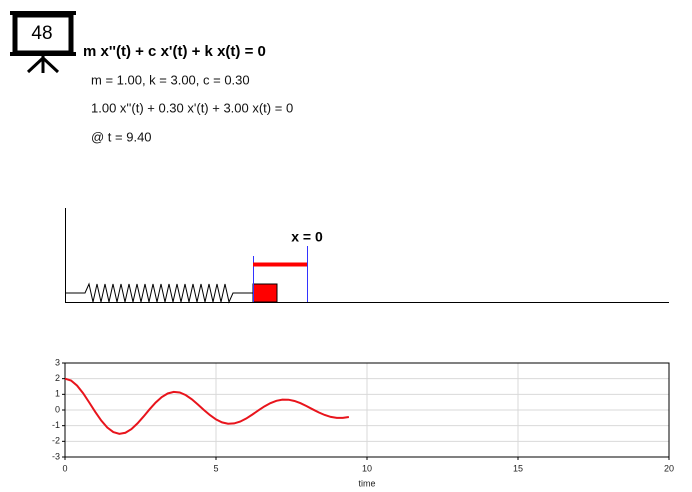 The height and width of the screenshot is (492, 692). I want to click on x-tick-label: 20, so click(669, 468).